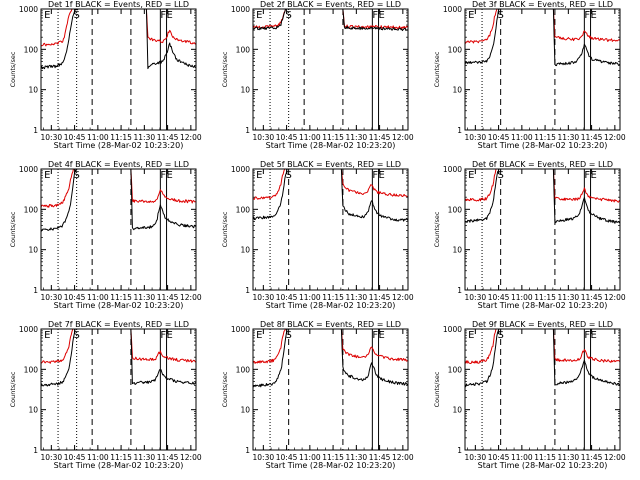 The height and width of the screenshot is (480, 640). Describe the element at coordinates (330, 164) in the screenshot. I see `panel-title: Det 5f BLACK = Events, RED = LLD` at that location.